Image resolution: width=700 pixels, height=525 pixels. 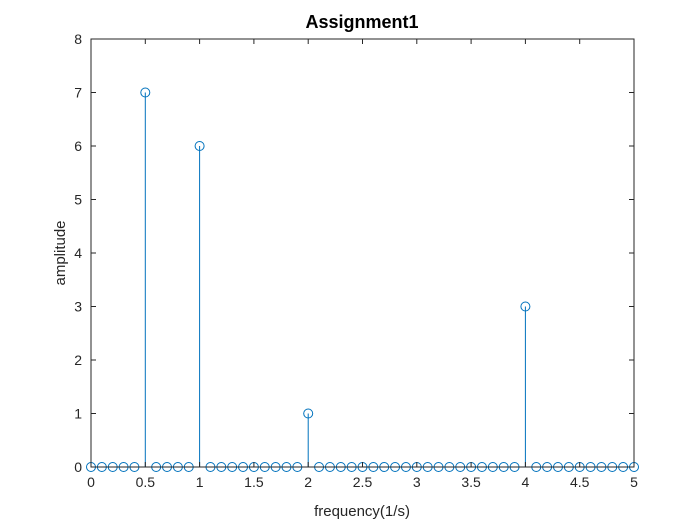 I want to click on x-tick-label: 5, so click(x=634, y=482).